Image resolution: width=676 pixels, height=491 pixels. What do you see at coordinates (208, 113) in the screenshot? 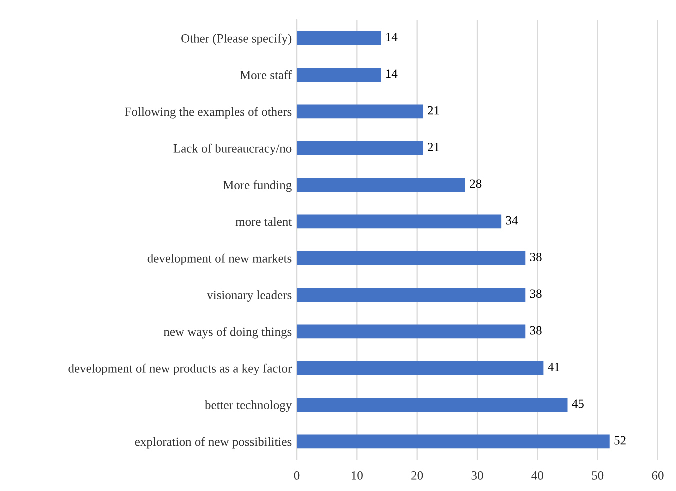
I see `y-tick-label: Following the examples of others` at bounding box center [208, 113].